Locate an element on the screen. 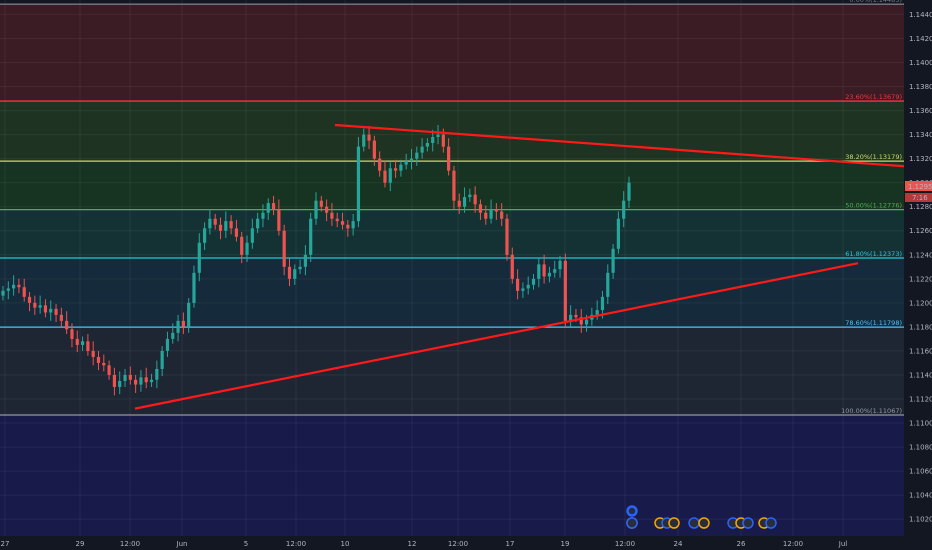 The height and width of the screenshot is (550, 932). current-price-label: 1.12950 is located at coordinates (920, 187).